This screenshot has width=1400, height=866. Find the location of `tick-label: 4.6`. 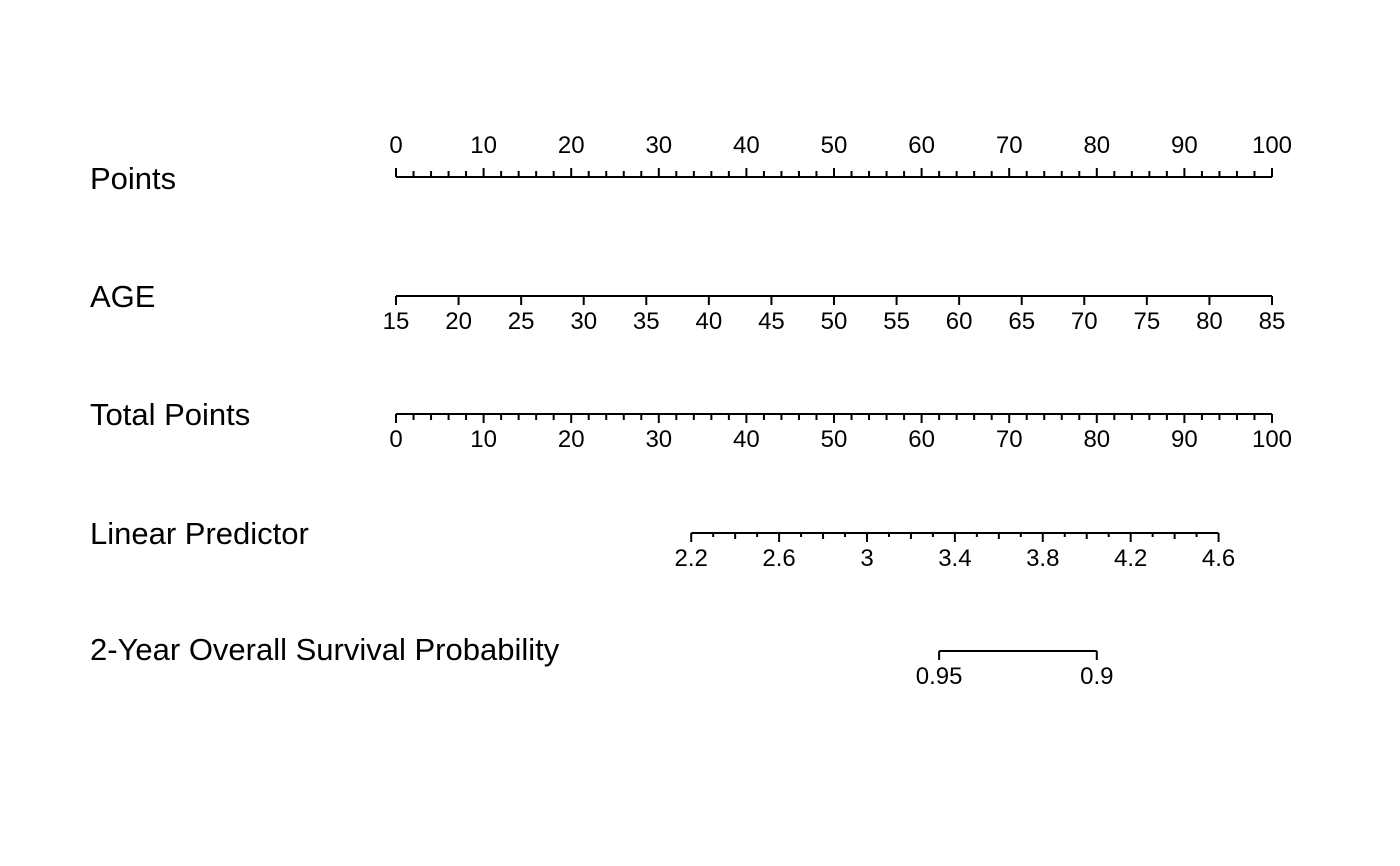

tick-label: 4.6 is located at coordinates (1218, 558).